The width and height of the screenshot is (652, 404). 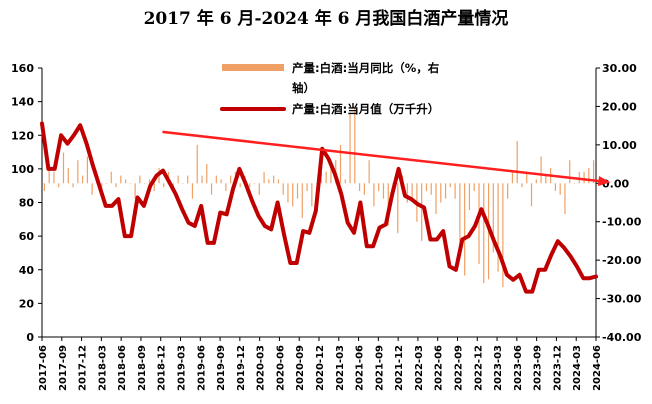 What do you see at coordinates (241, 368) in the screenshot?
I see `x-tick-label-10: 2019-12` at bounding box center [241, 368].